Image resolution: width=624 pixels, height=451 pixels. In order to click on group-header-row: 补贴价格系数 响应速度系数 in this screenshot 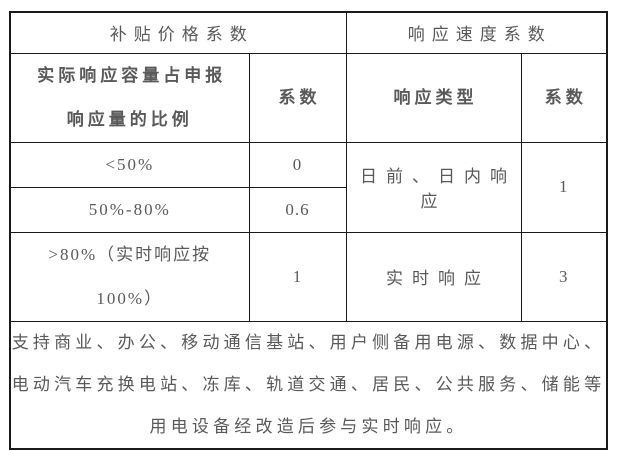, I will do `click(308, 32)`.